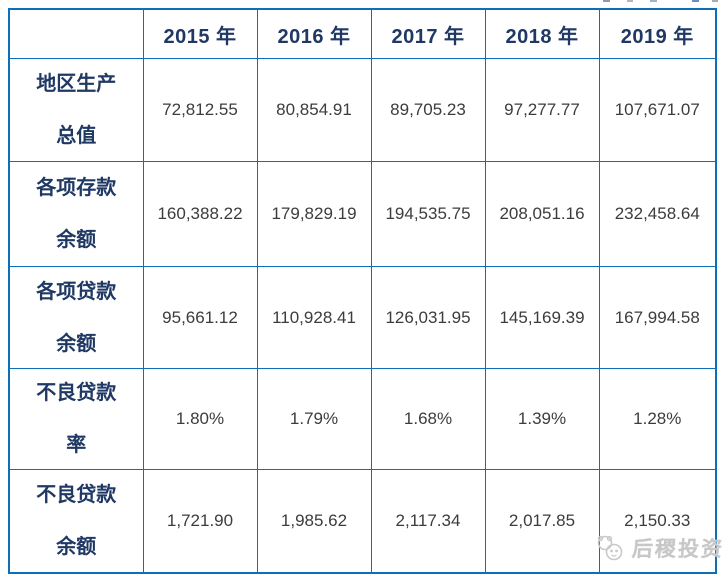 The width and height of the screenshot is (728, 584). I want to click on value-cell: 107,671.07, so click(657, 110).